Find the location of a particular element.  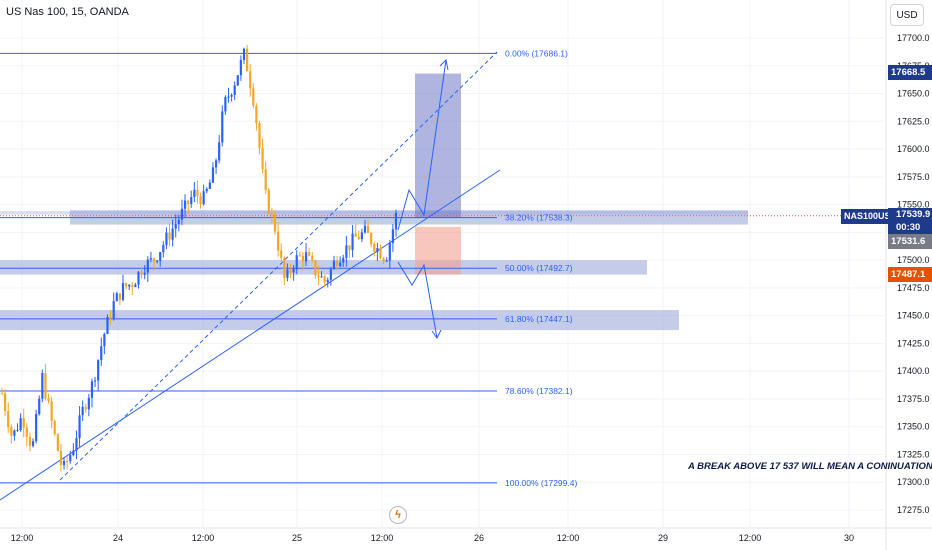

zone-top-thin is located at coordinates (374, 213).